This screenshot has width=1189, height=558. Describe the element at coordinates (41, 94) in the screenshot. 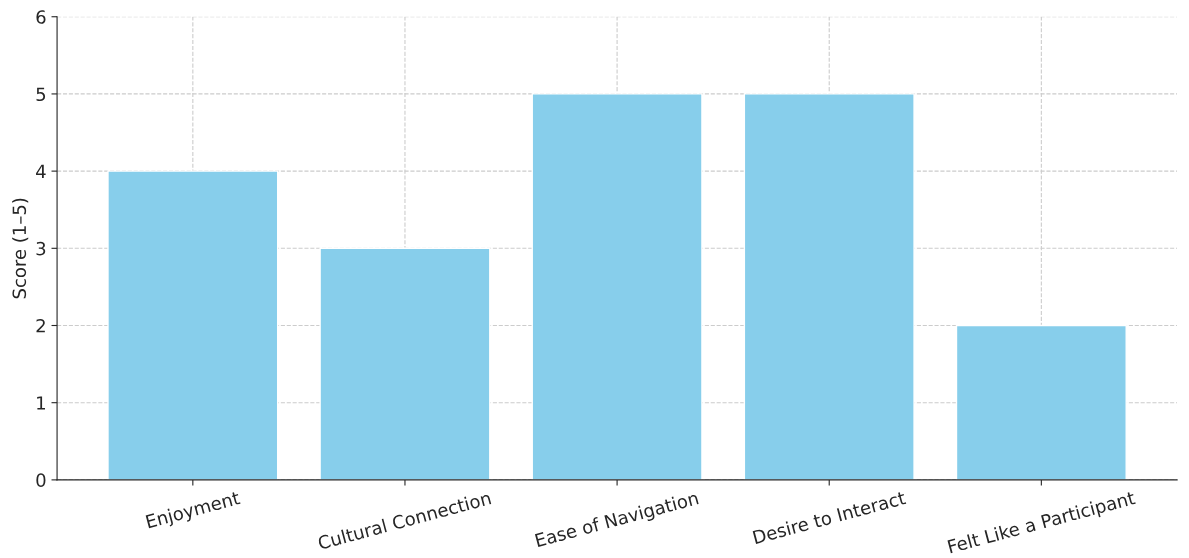

I see `y-tick-label: 5` at that location.